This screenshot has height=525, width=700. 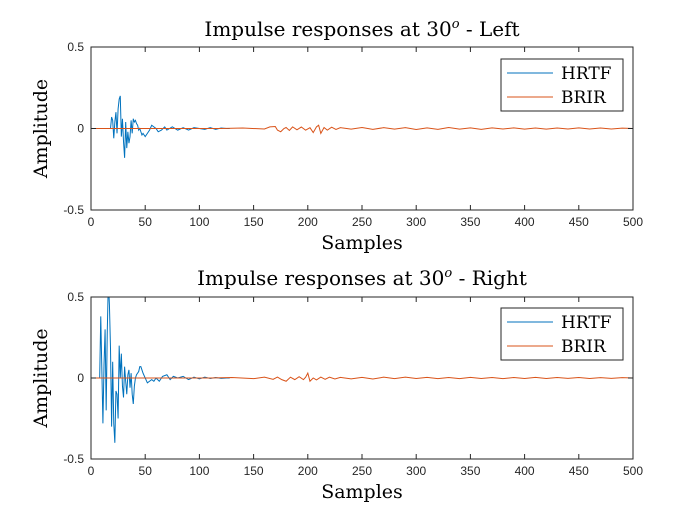 I want to click on series-line-hrtf, so click(x=160, y=370).